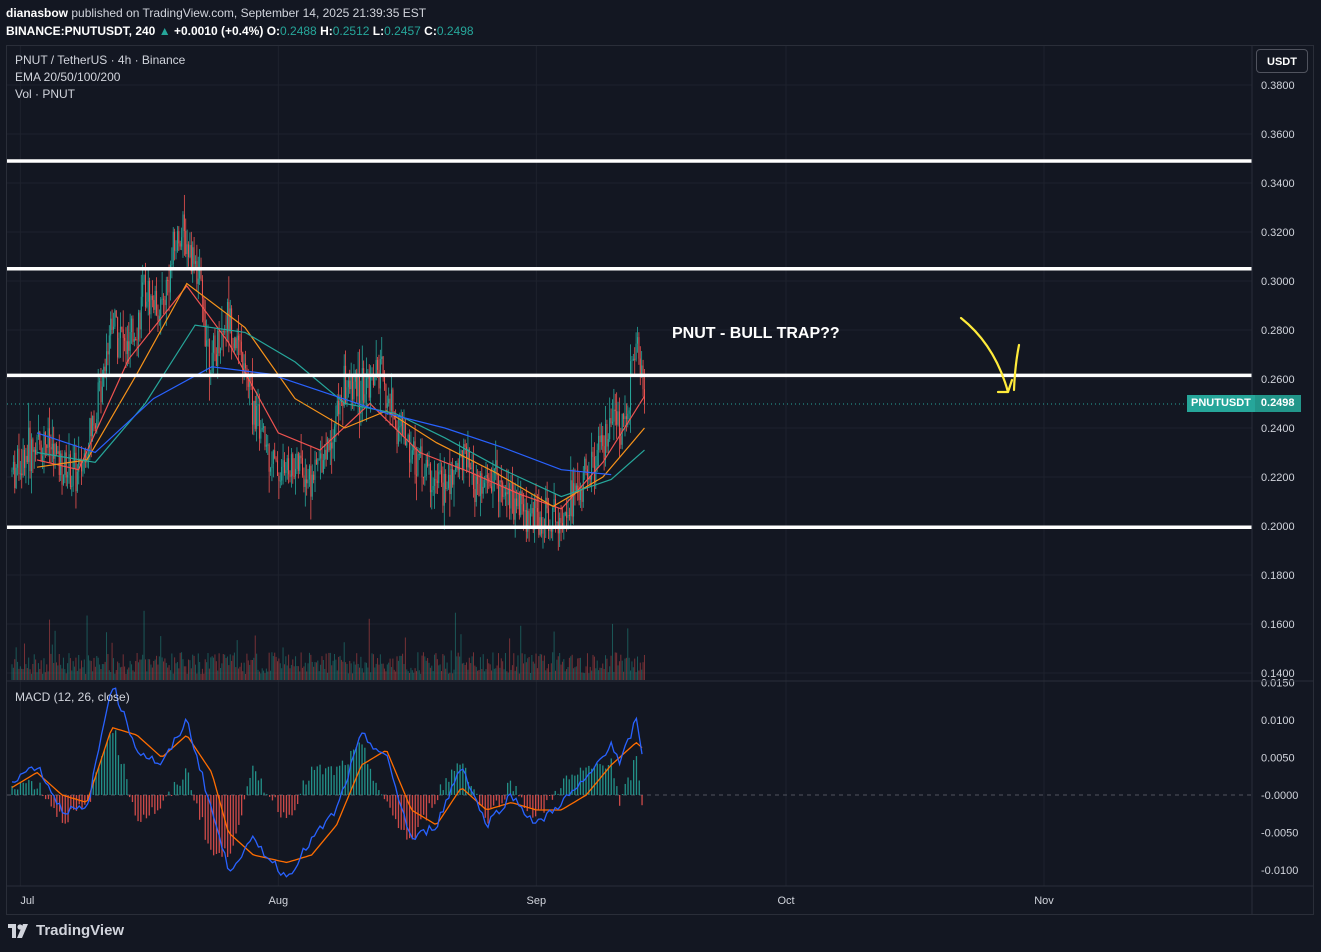  I want to click on currency-unit-button: USDT, so click(1282, 61).